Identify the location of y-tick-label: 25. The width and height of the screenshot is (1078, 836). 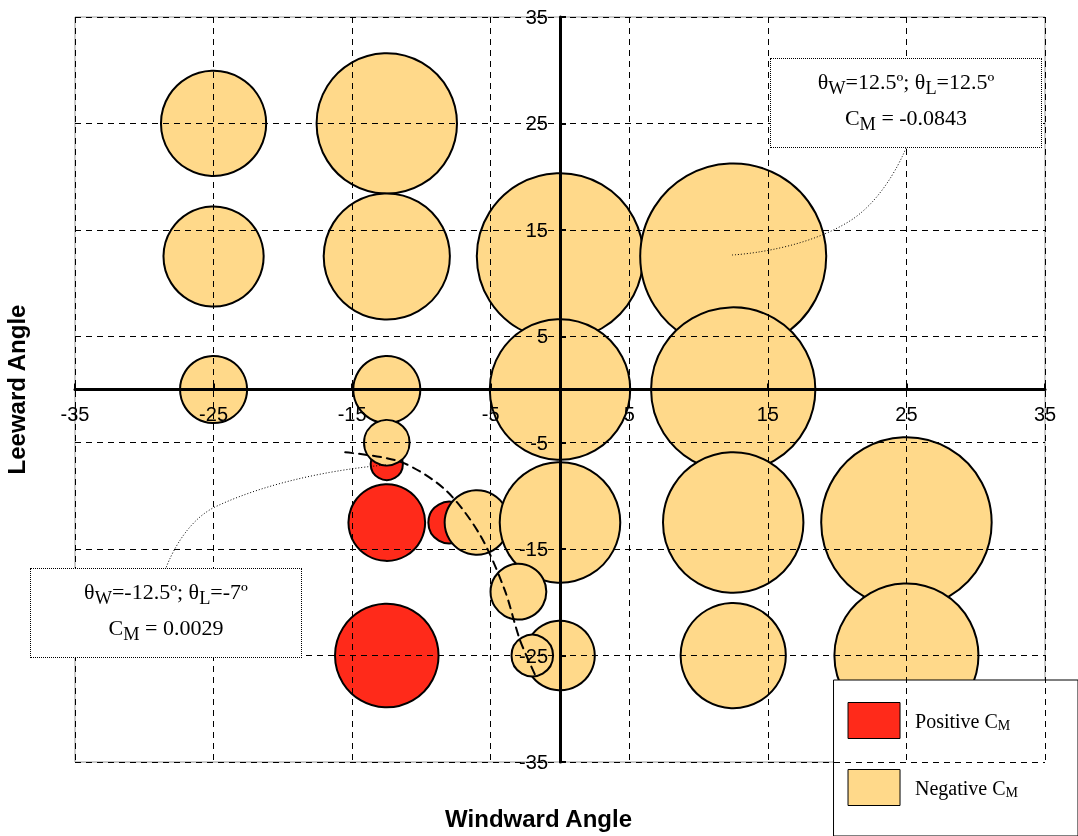
(536, 123).